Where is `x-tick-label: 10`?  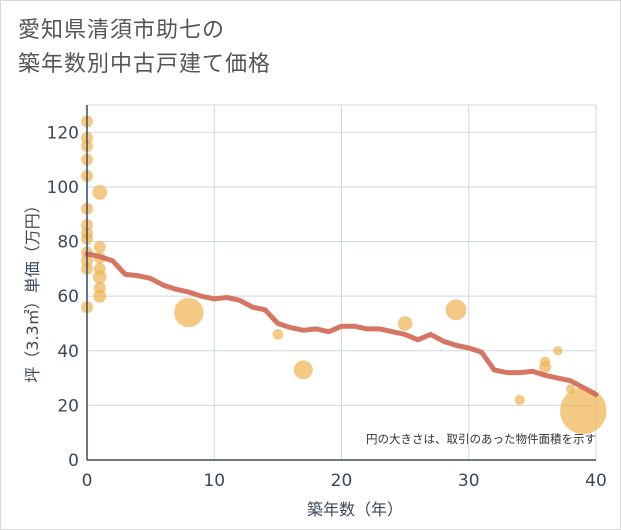
x-tick-label: 10 is located at coordinates (214, 481).